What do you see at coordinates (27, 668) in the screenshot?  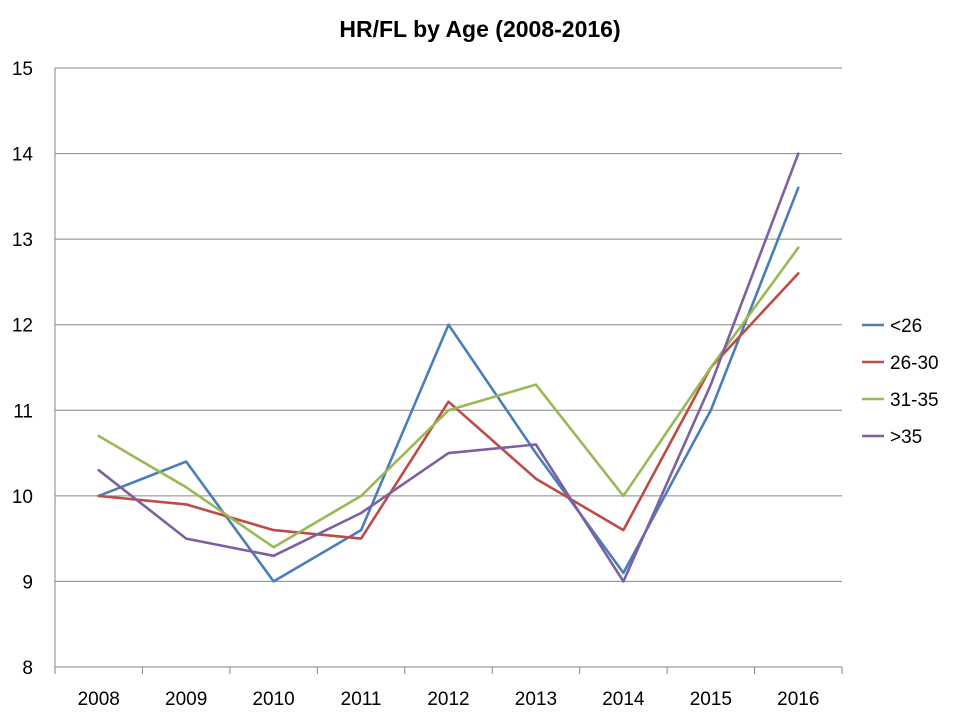 I see `y-tick-label: 8` at bounding box center [27, 668].